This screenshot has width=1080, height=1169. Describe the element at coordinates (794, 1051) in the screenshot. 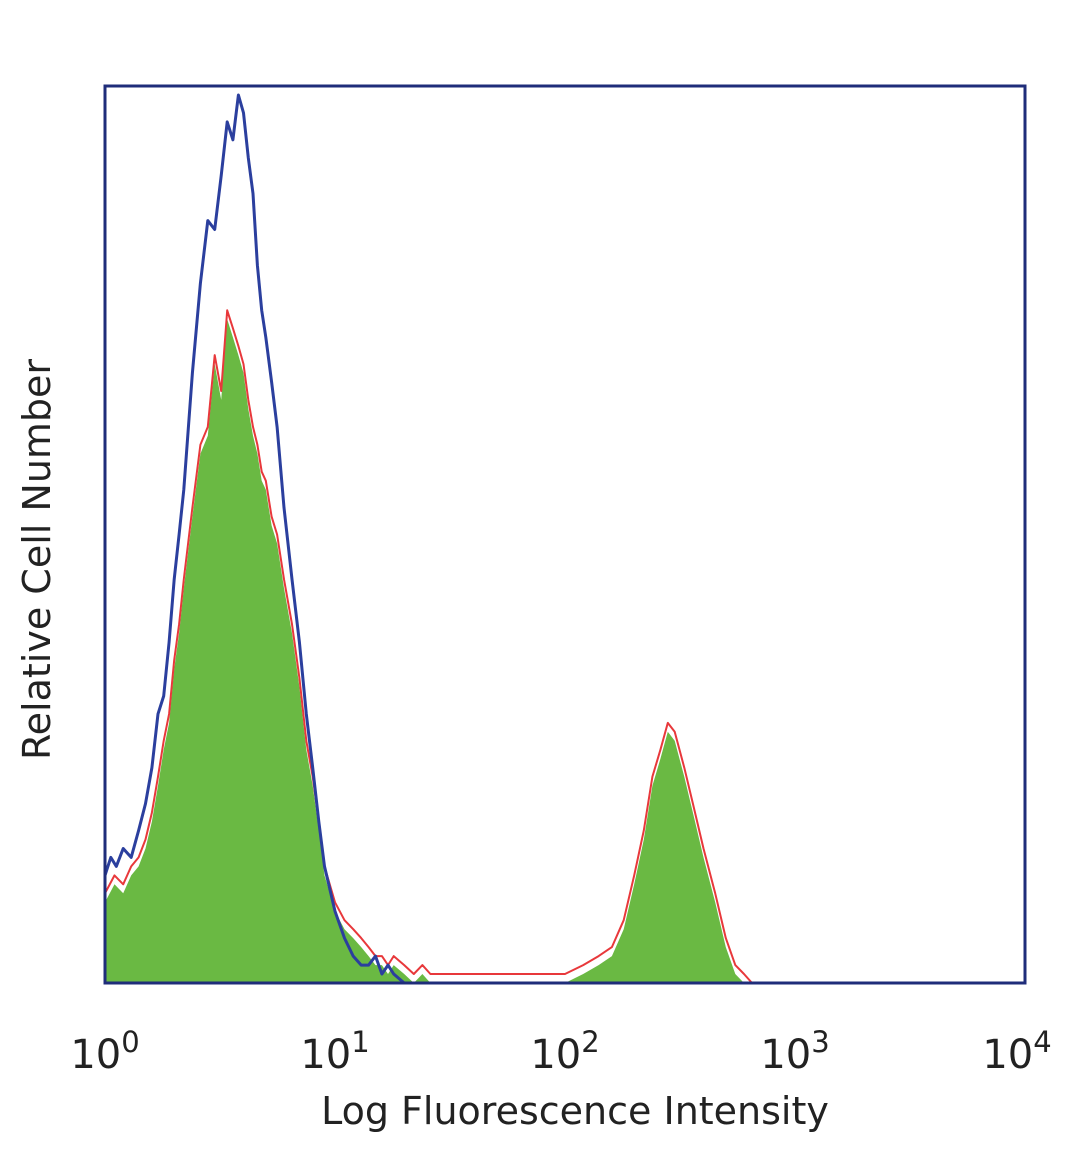

I see `x-tick-label: 10³` at that location.